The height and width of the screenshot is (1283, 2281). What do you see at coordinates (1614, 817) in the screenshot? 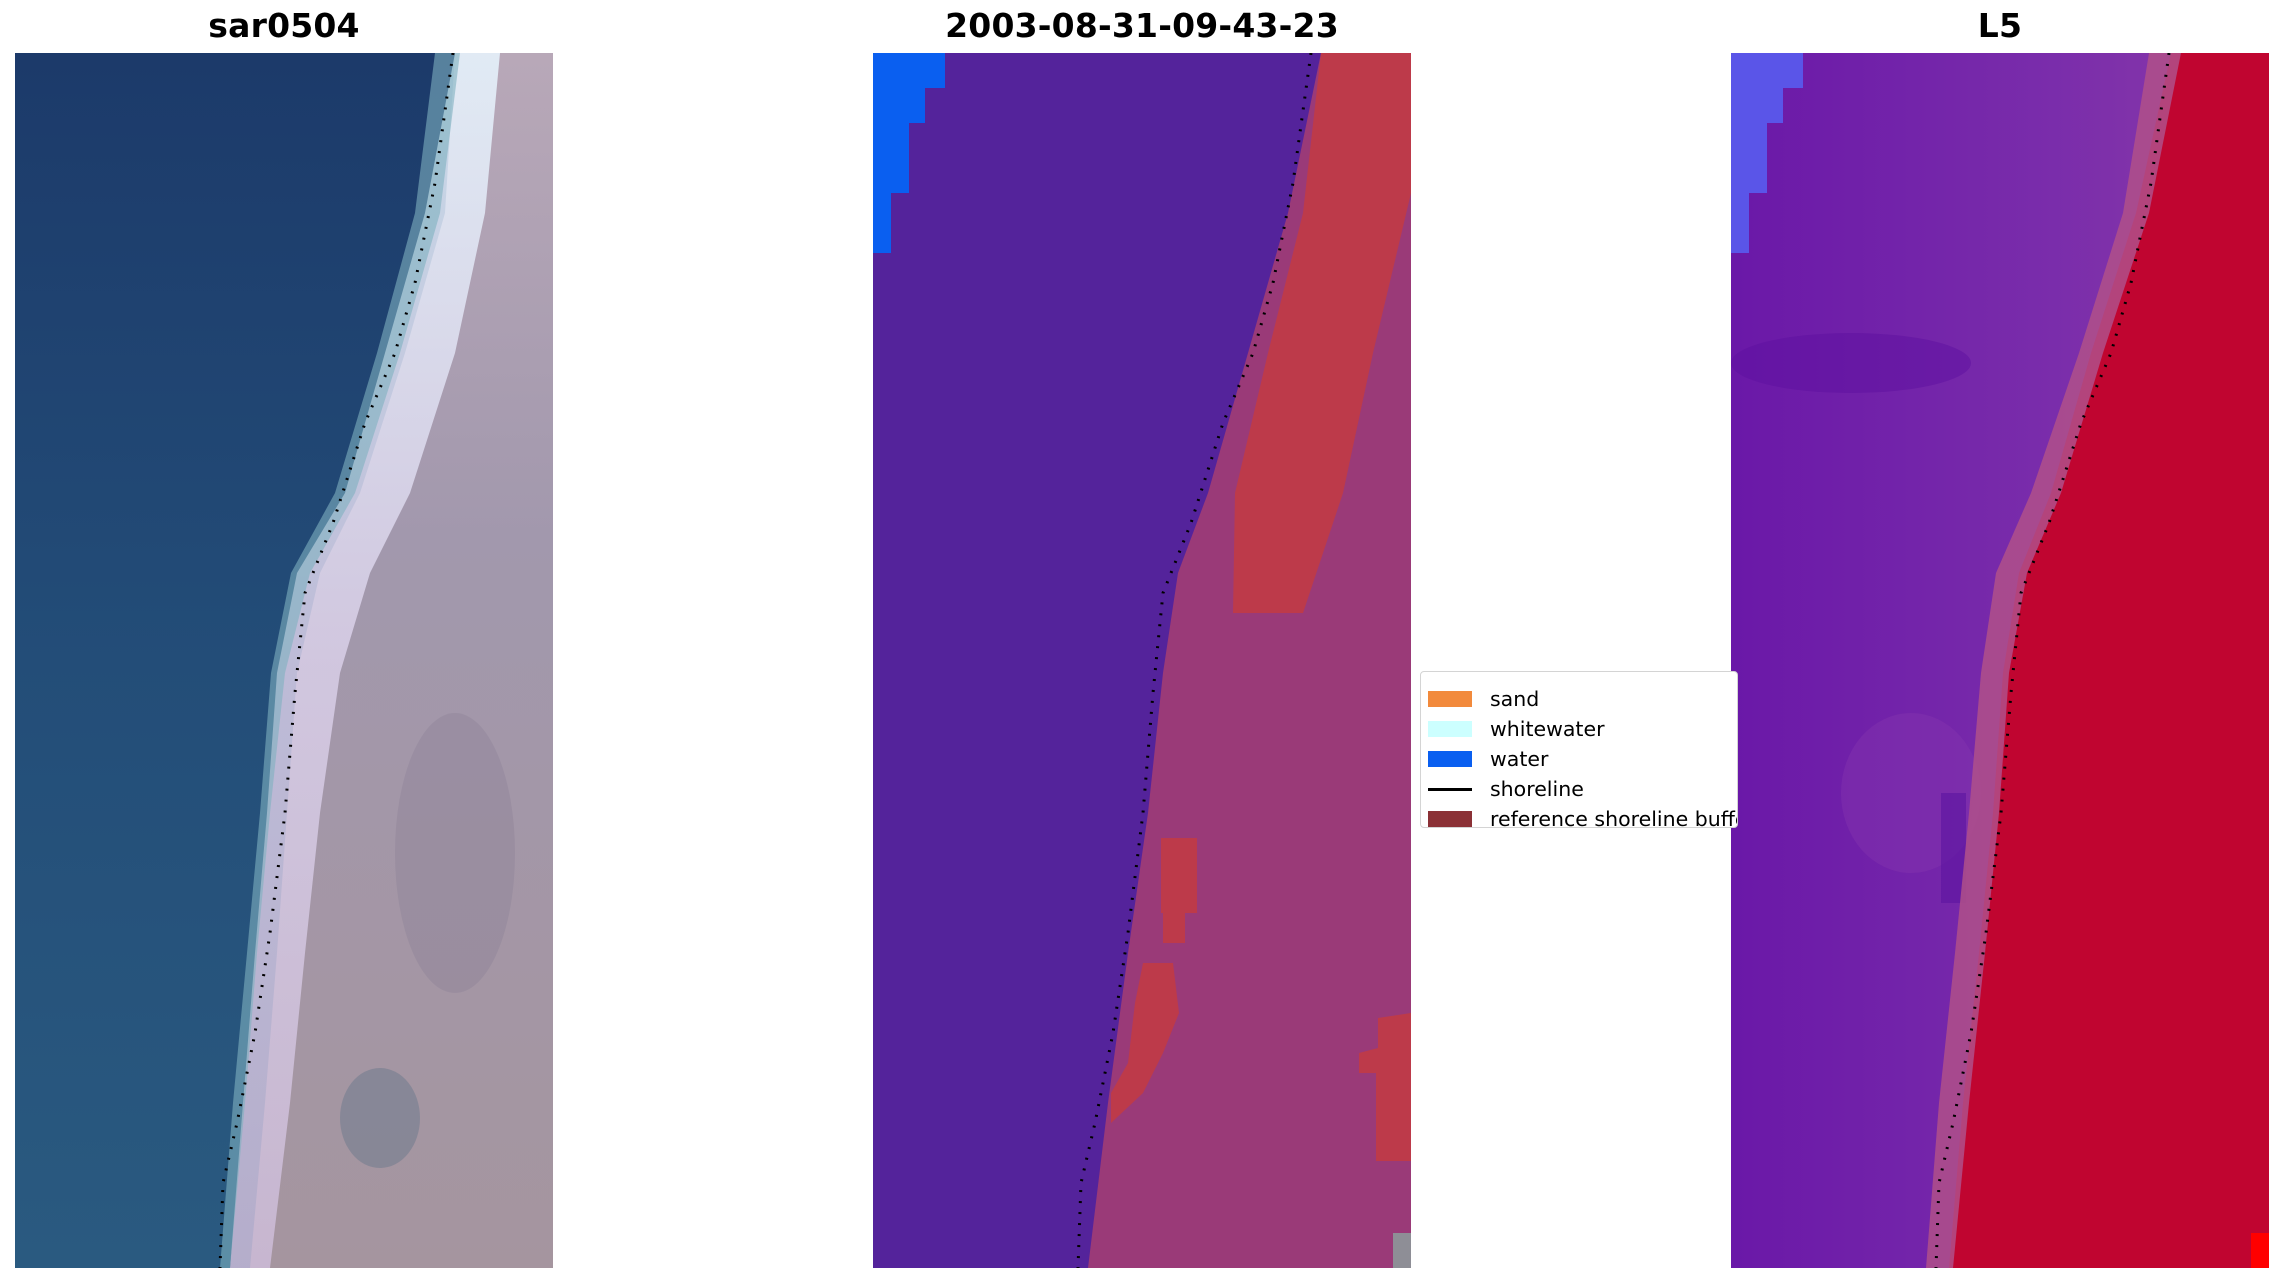
I see `legend-label: reference shoreline buffer` at bounding box center [1614, 817].